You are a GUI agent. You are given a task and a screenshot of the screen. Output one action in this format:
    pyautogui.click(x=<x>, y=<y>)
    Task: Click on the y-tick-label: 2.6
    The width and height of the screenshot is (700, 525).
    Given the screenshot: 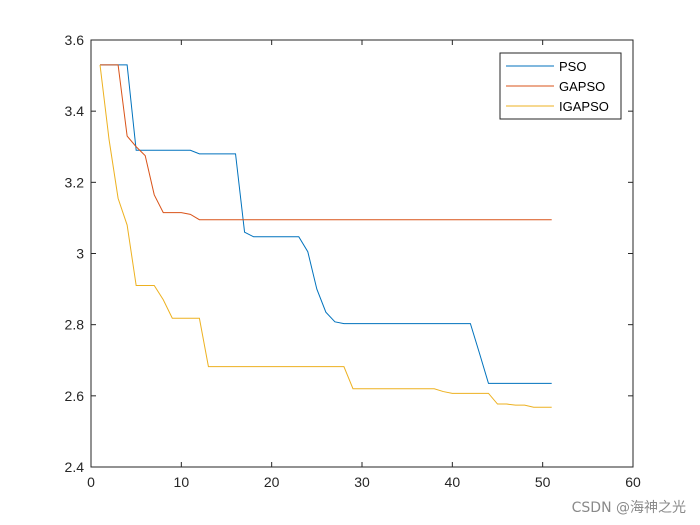 What is the action you would take?
    pyautogui.click(x=75, y=396)
    